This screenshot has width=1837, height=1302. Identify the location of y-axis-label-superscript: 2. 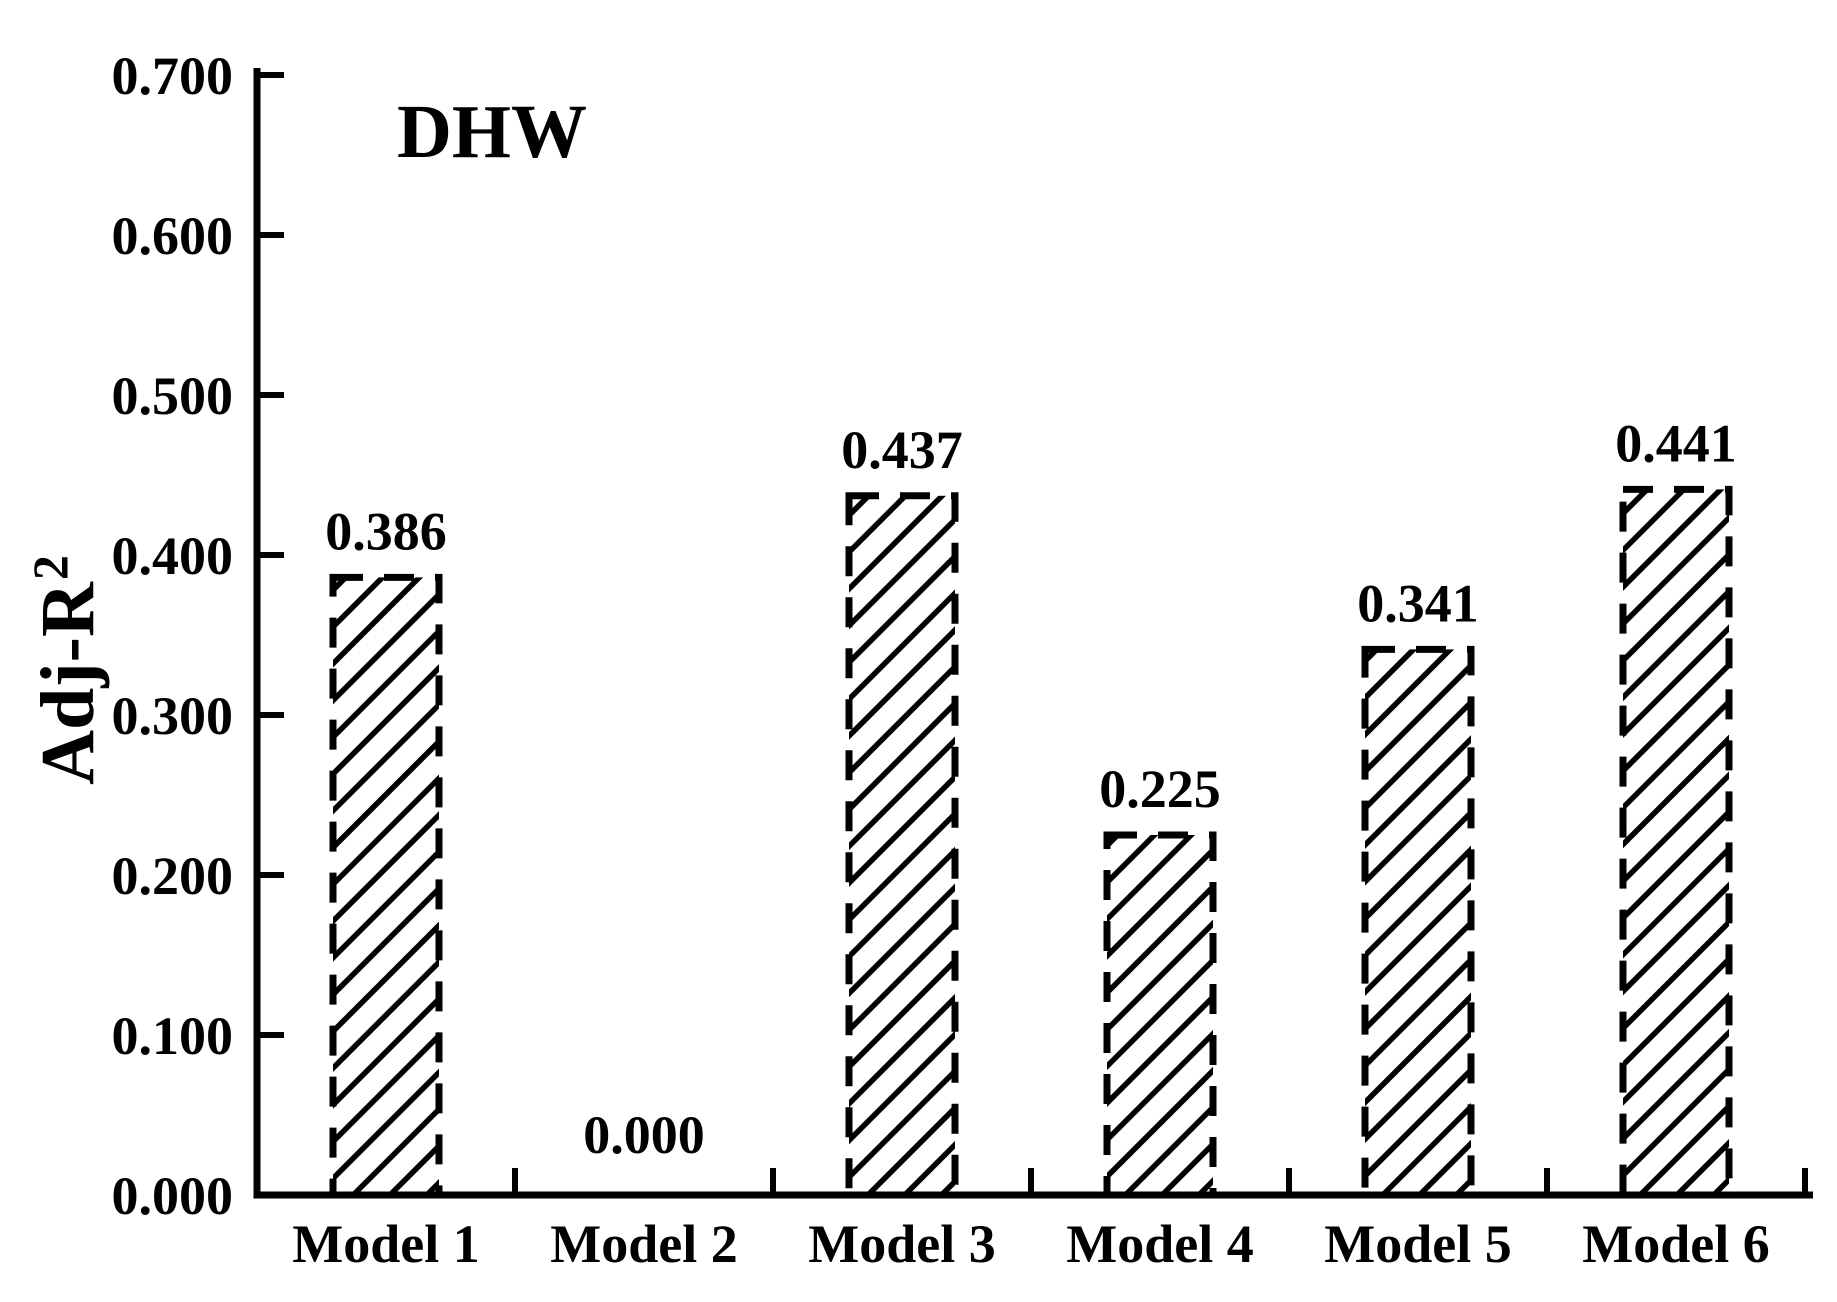
(50, 567).